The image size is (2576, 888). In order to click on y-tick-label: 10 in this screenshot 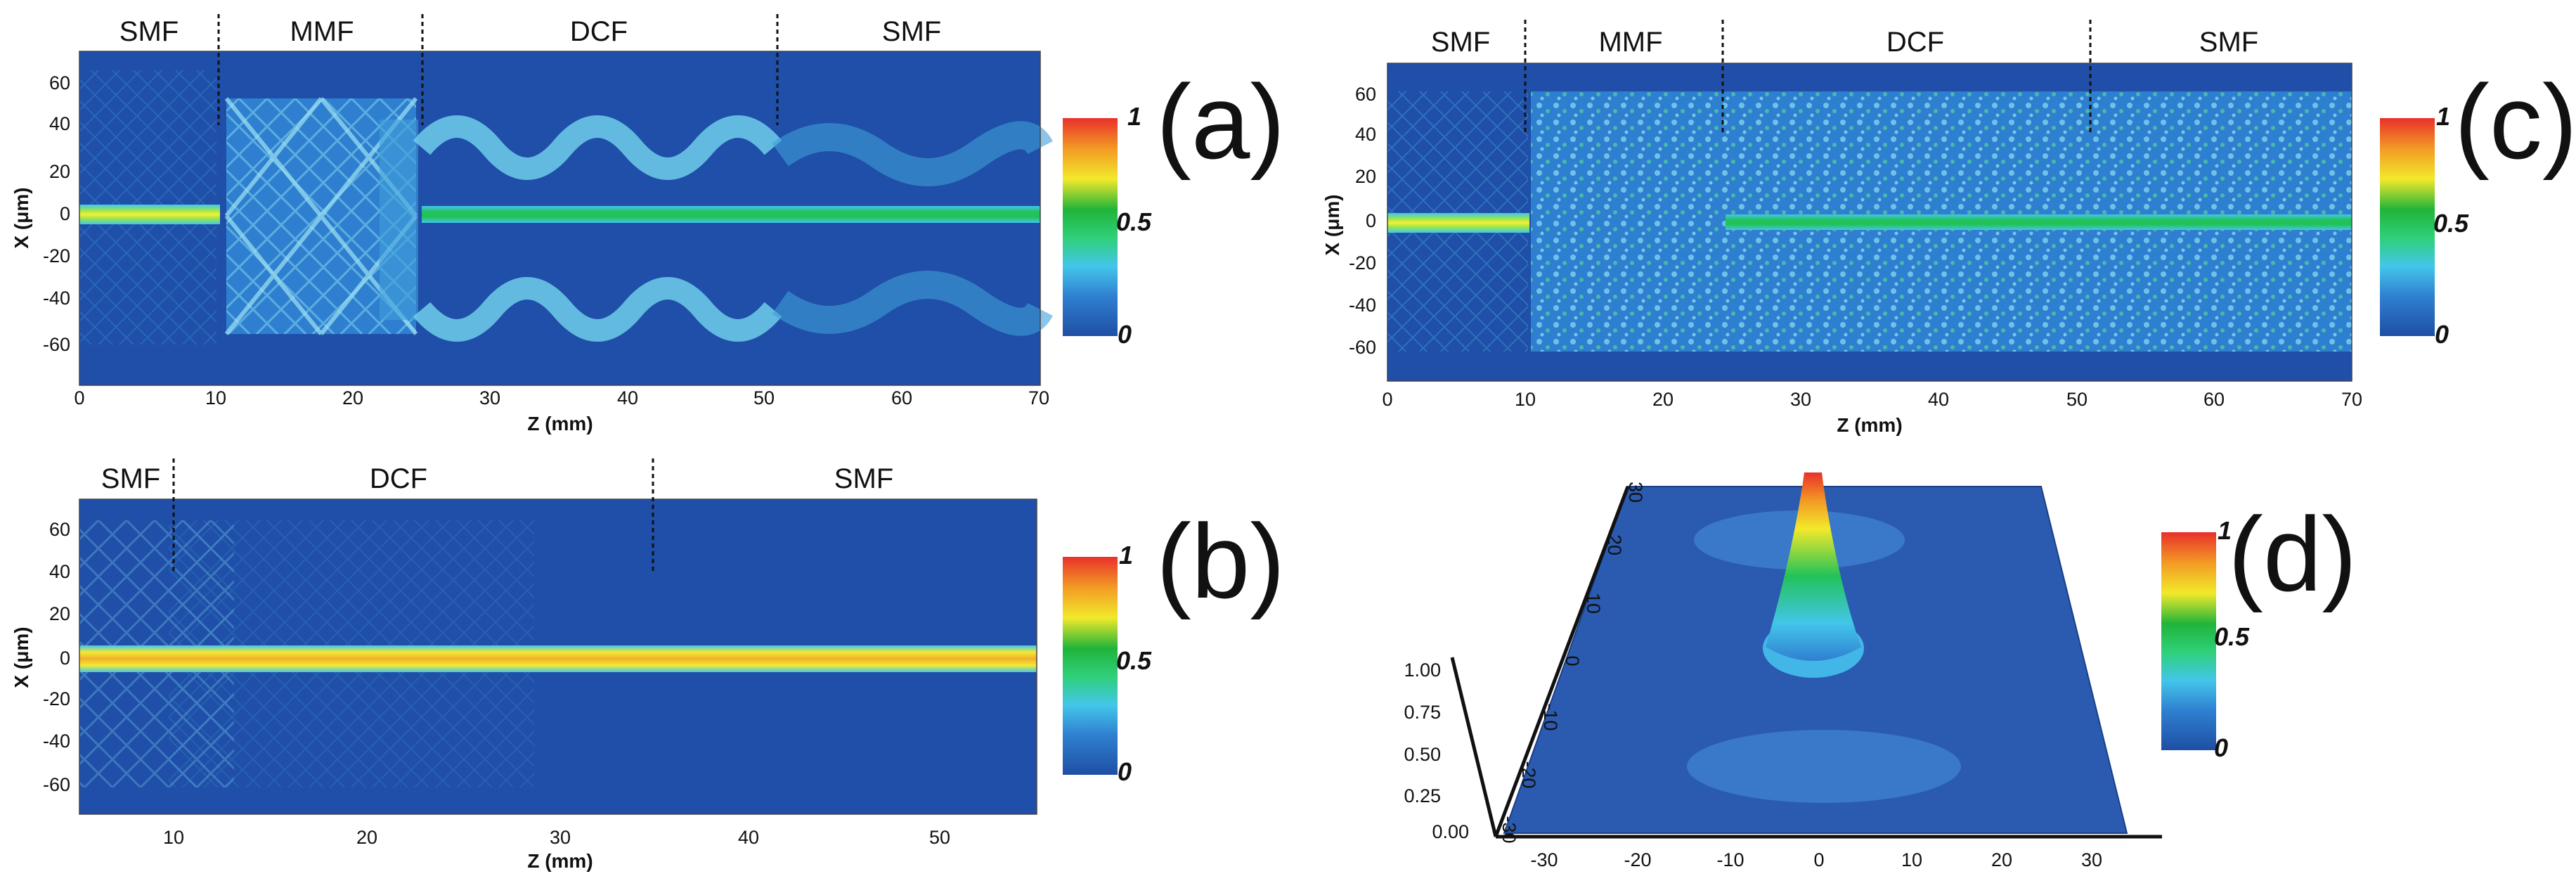, I will do `click(1593, 603)`.